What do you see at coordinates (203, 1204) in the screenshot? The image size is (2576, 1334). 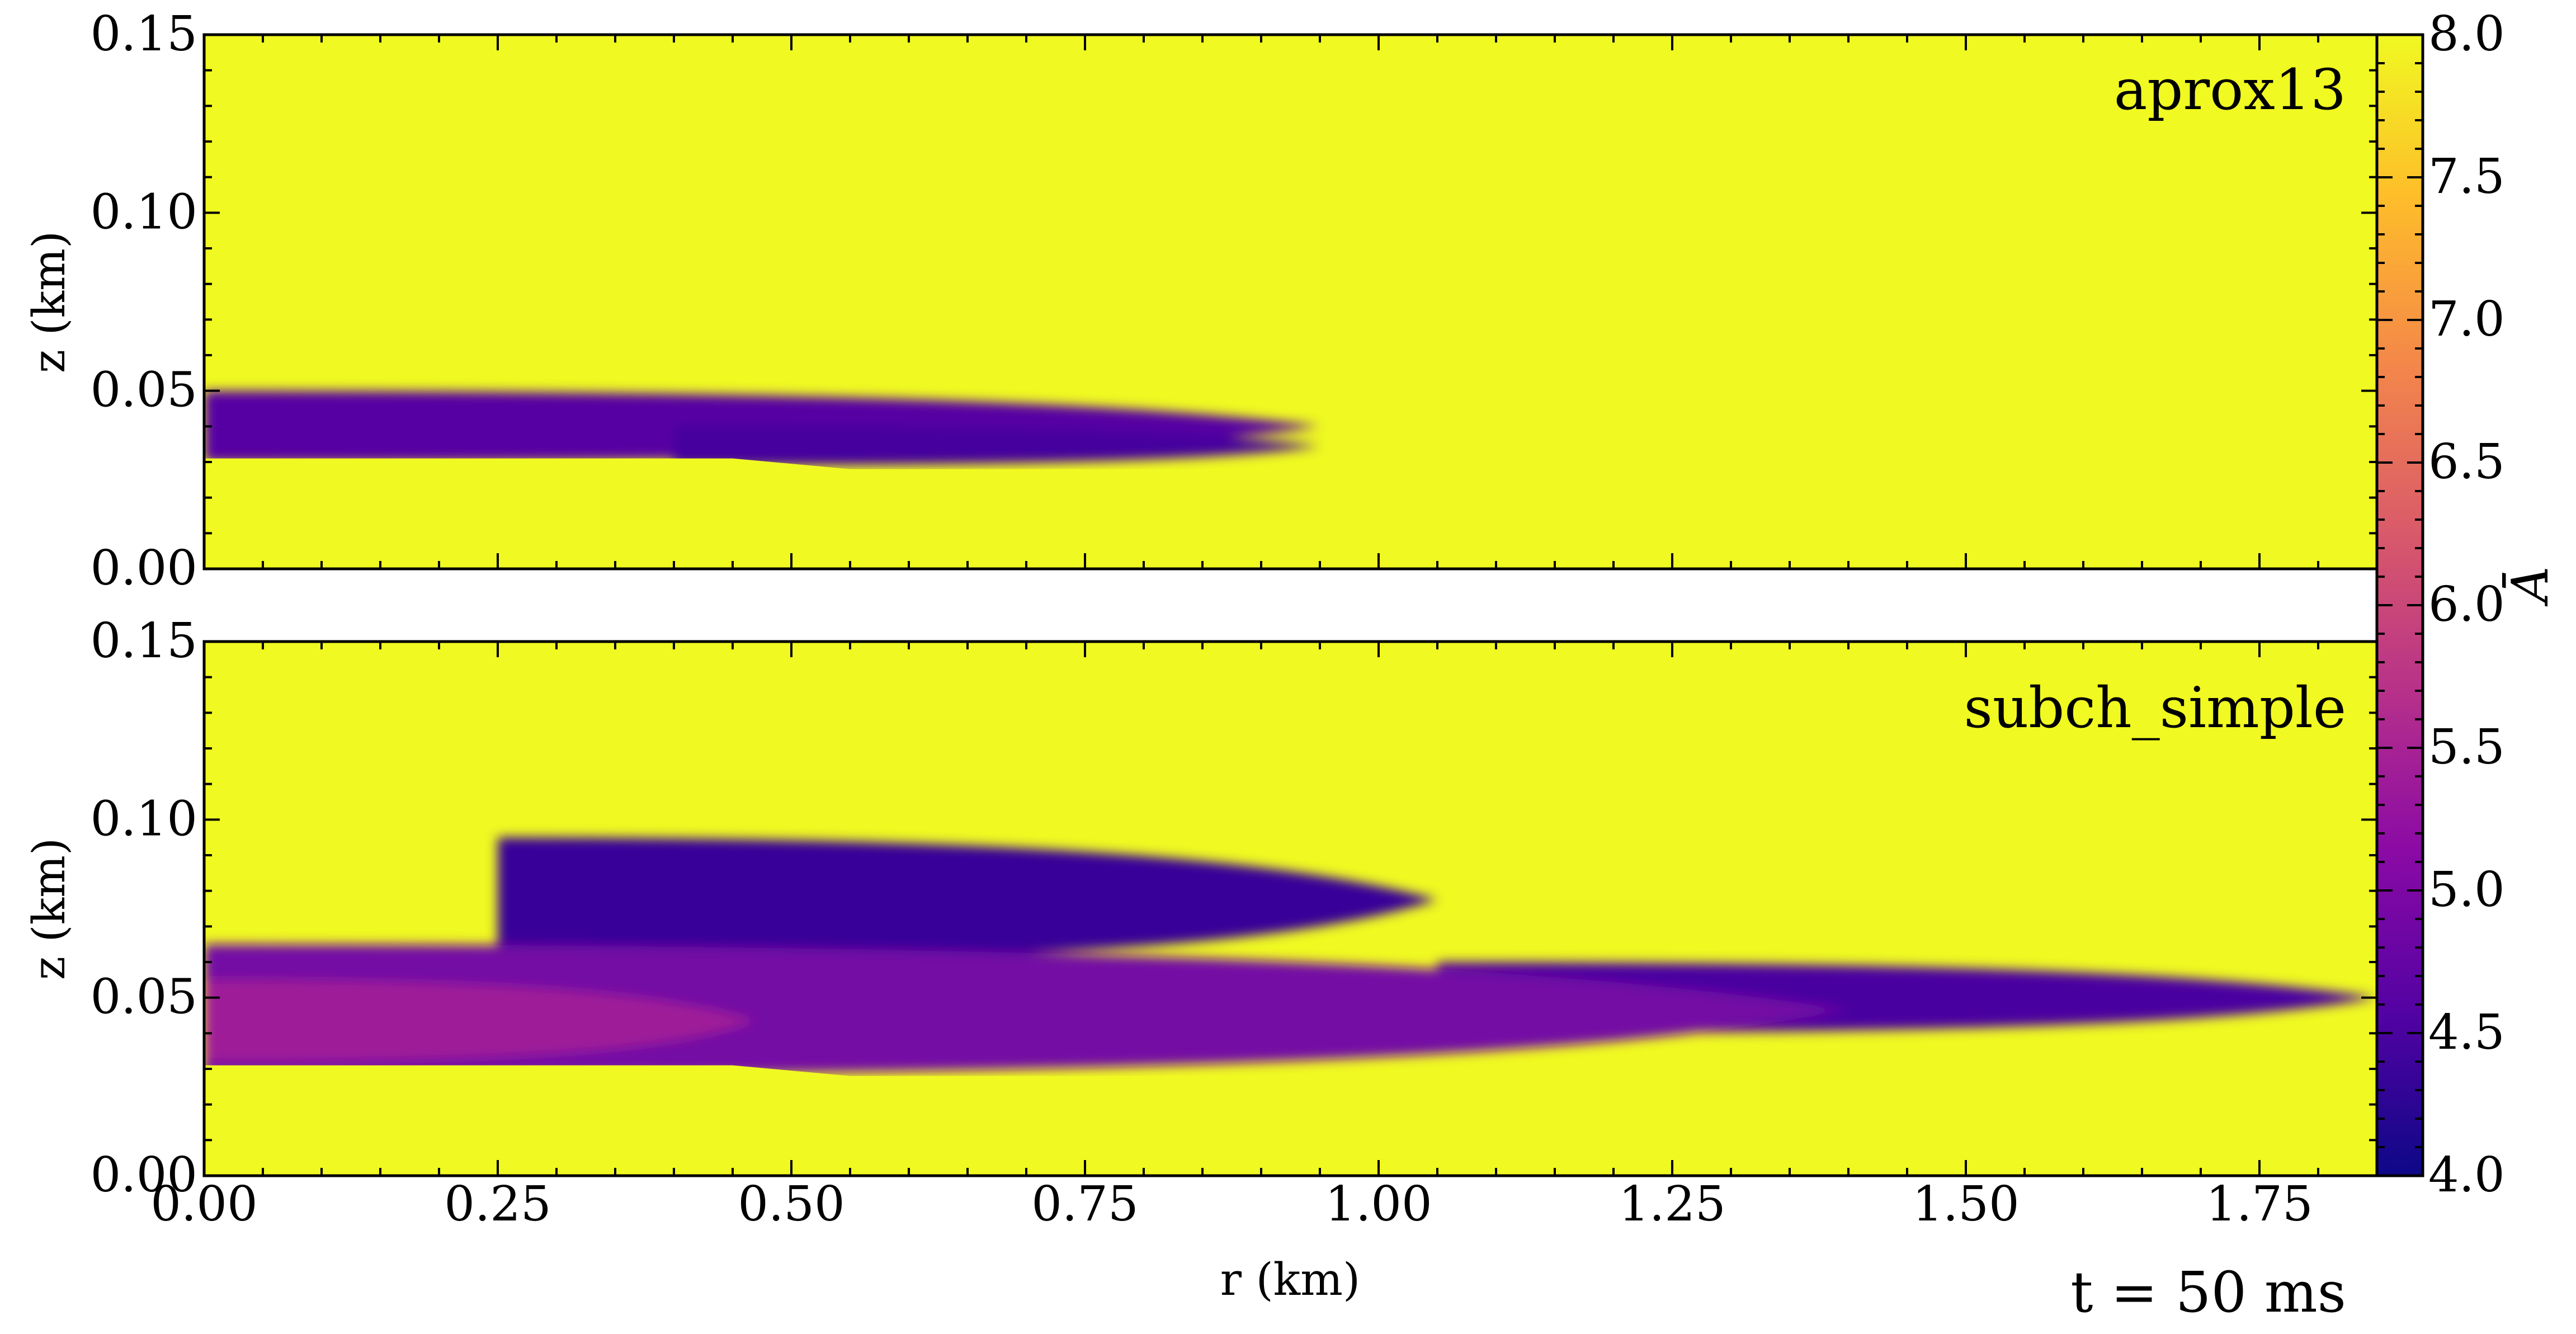 I see `x-tick-label: 0.00` at bounding box center [203, 1204].